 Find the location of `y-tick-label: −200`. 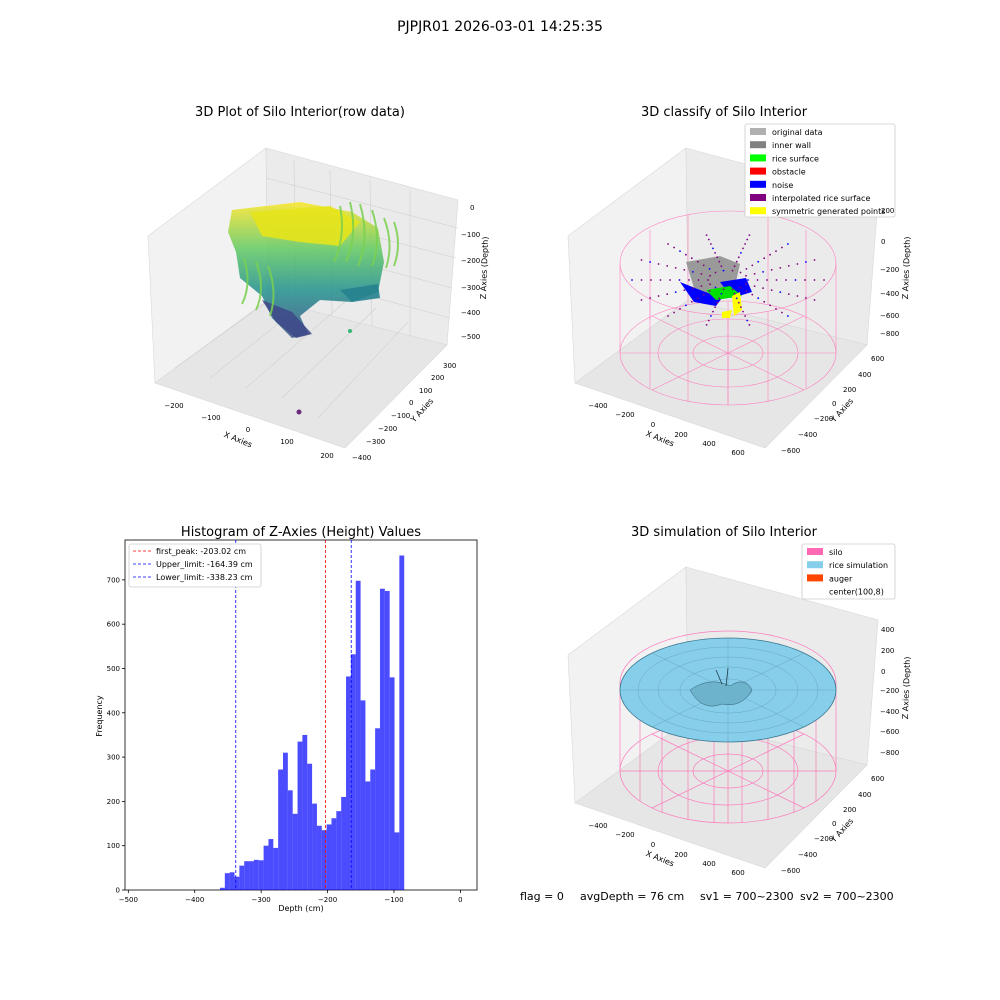

y-tick-label: −200 is located at coordinates (387, 429).